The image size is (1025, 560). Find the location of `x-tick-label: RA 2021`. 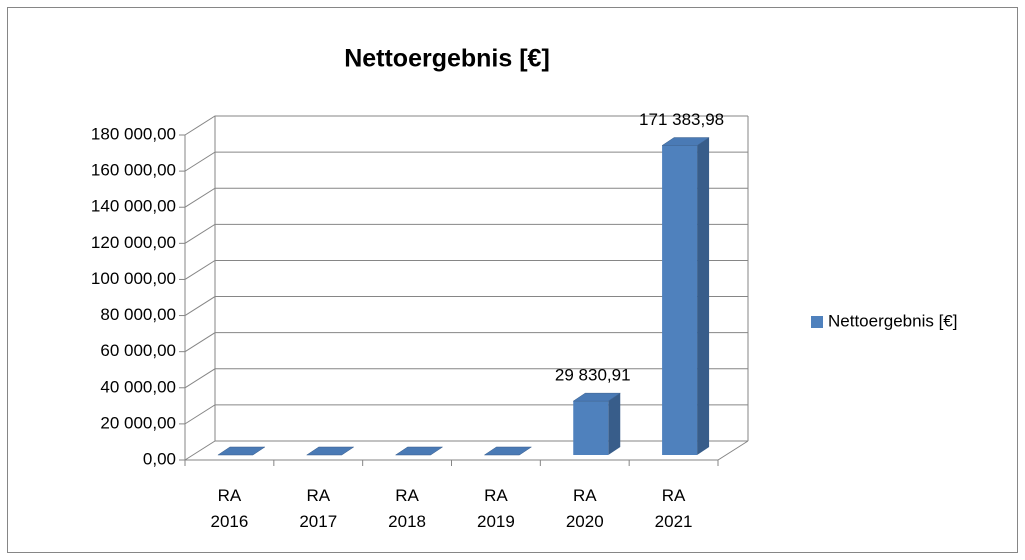

x-tick-label: RA 2021 is located at coordinates (674, 508).